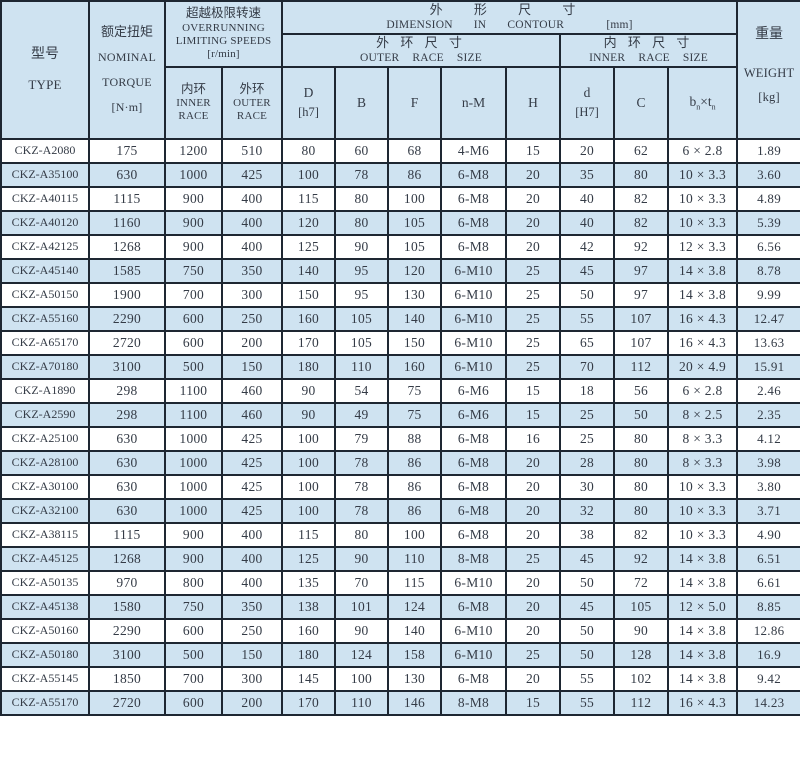 This screenshot has width=800, height=762. What do you see at coordinates (414, 198) in the screenshot?
I see `cell-dim-F: 100` at bounding box center [414, 198].